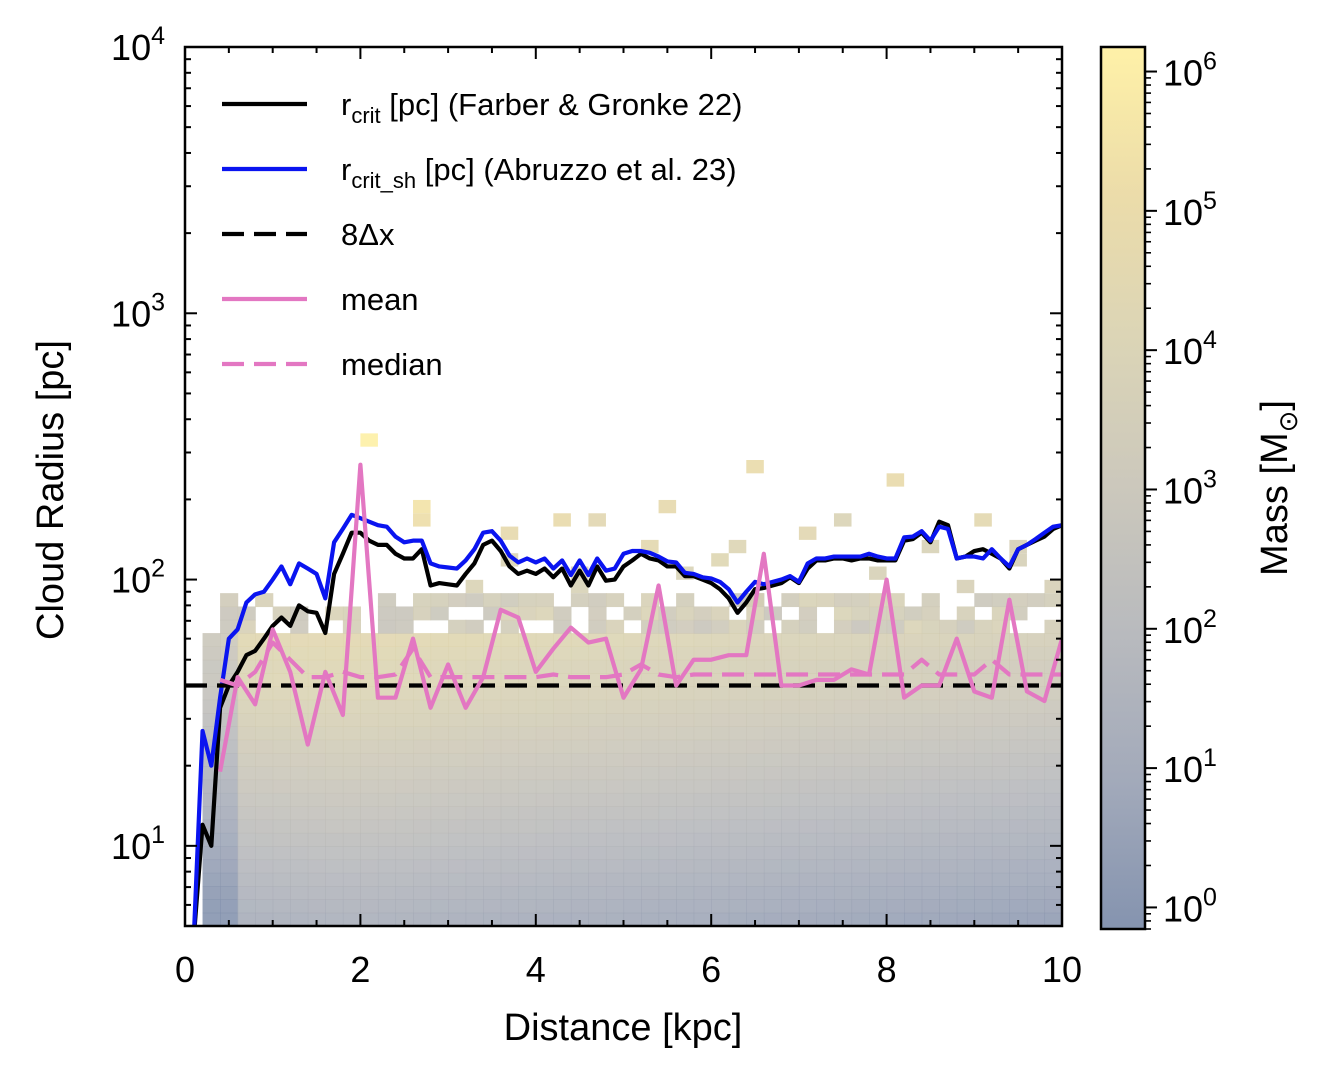  Describe the element at coordinates (138, 311) in the screenshot. I see `y-tick-label: 103` at that location.